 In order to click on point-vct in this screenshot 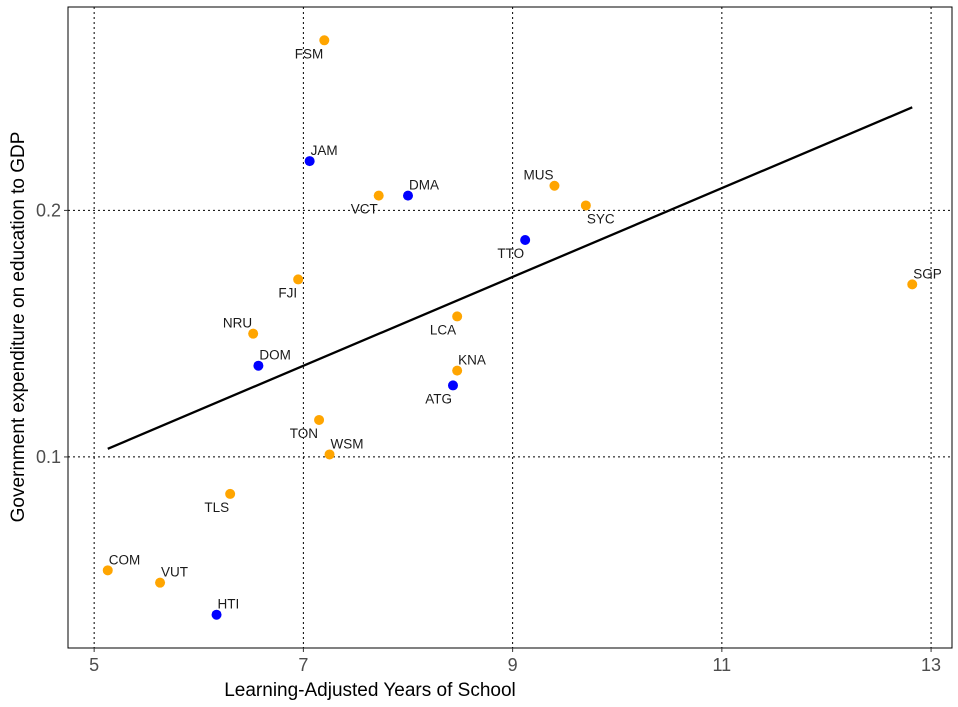, I will do `click(378, 195)`.